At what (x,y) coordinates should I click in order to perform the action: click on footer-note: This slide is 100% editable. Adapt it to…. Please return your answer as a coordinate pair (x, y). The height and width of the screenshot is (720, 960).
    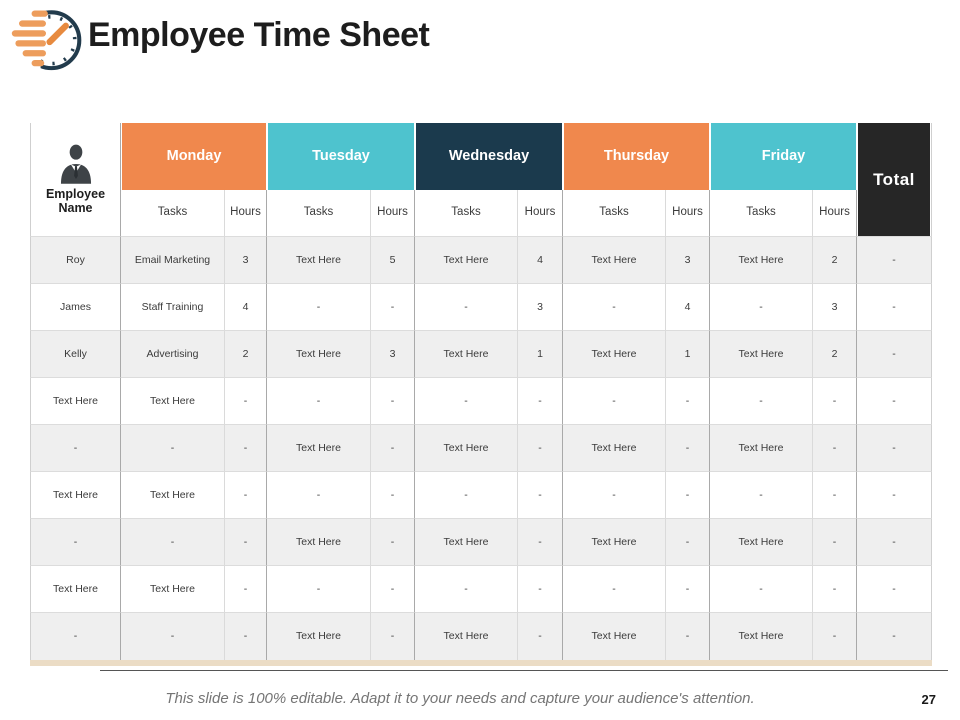
    Looking at the image, I should click on (460, 698).